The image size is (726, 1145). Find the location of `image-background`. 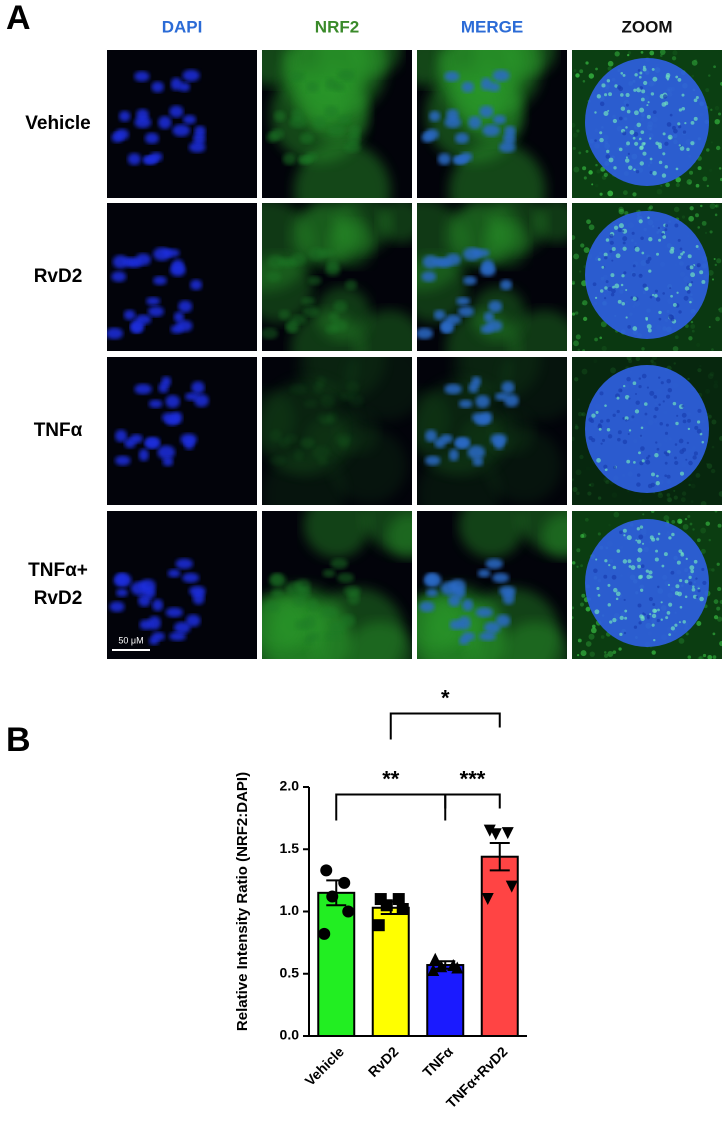

image-background is located at coordinates (182, 124).